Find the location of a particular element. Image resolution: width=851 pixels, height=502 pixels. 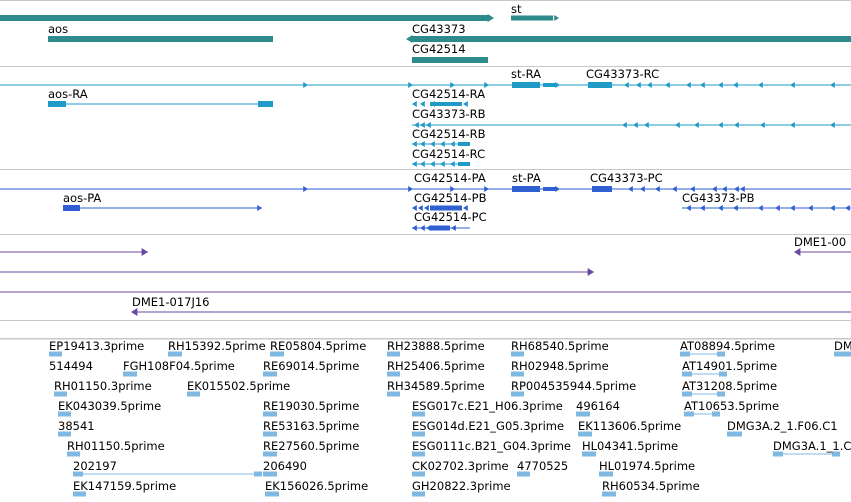

est-label: 202197 is located at coordinates (95, 466).